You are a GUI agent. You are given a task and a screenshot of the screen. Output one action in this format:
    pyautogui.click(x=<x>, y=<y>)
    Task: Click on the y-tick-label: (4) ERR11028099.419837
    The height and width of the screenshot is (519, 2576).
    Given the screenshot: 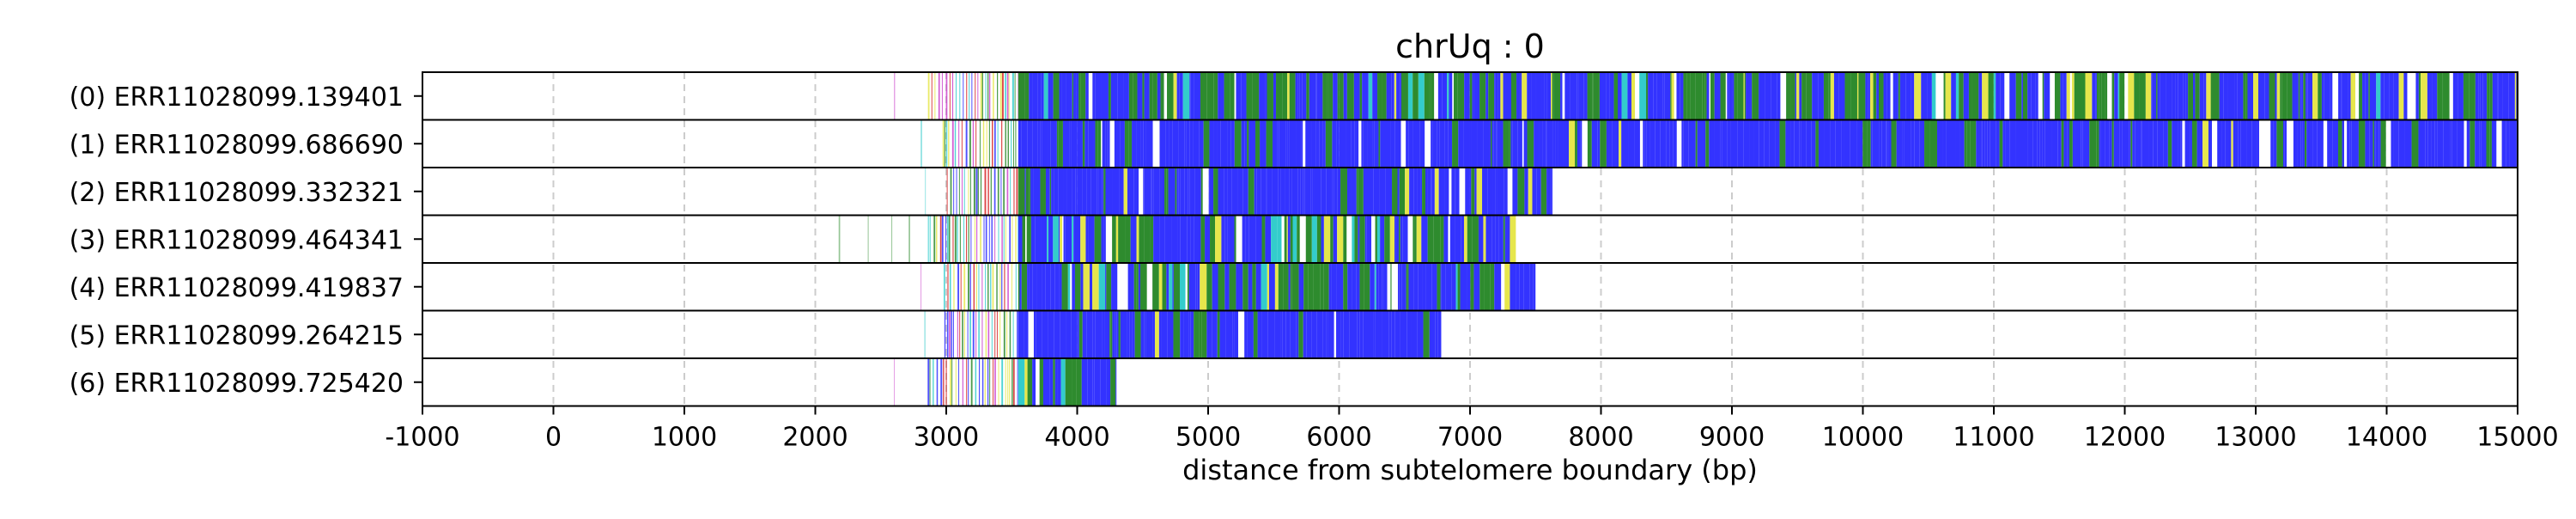 What is the action you would take?
    pyautogui.click(x=237, y=288)
    